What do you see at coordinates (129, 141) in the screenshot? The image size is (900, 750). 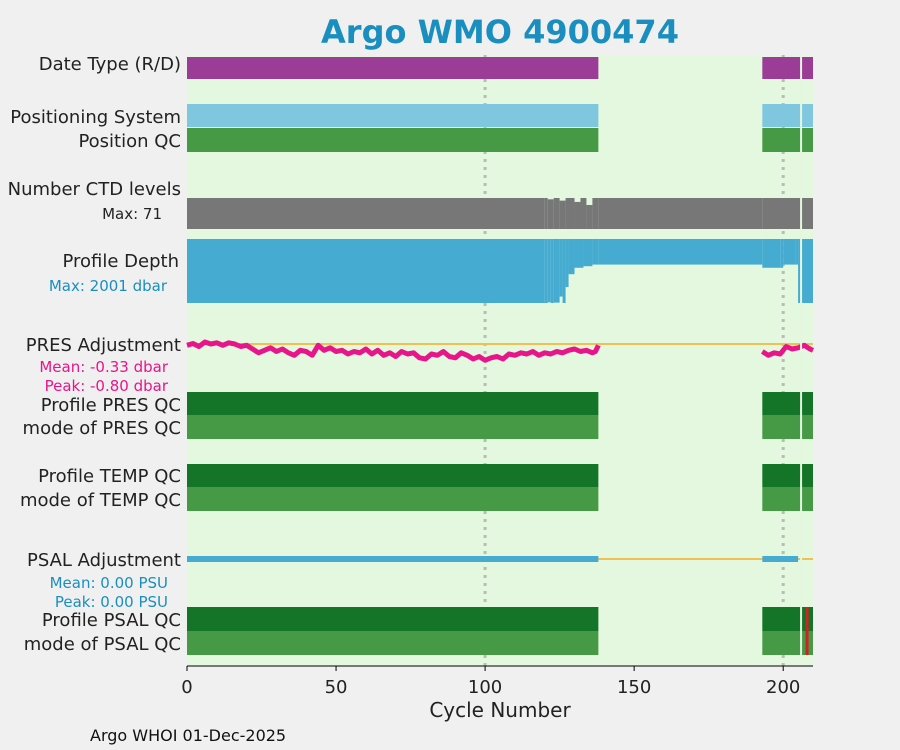 I see `label-position-qc: Position QC` at bounding box center [129, 141].